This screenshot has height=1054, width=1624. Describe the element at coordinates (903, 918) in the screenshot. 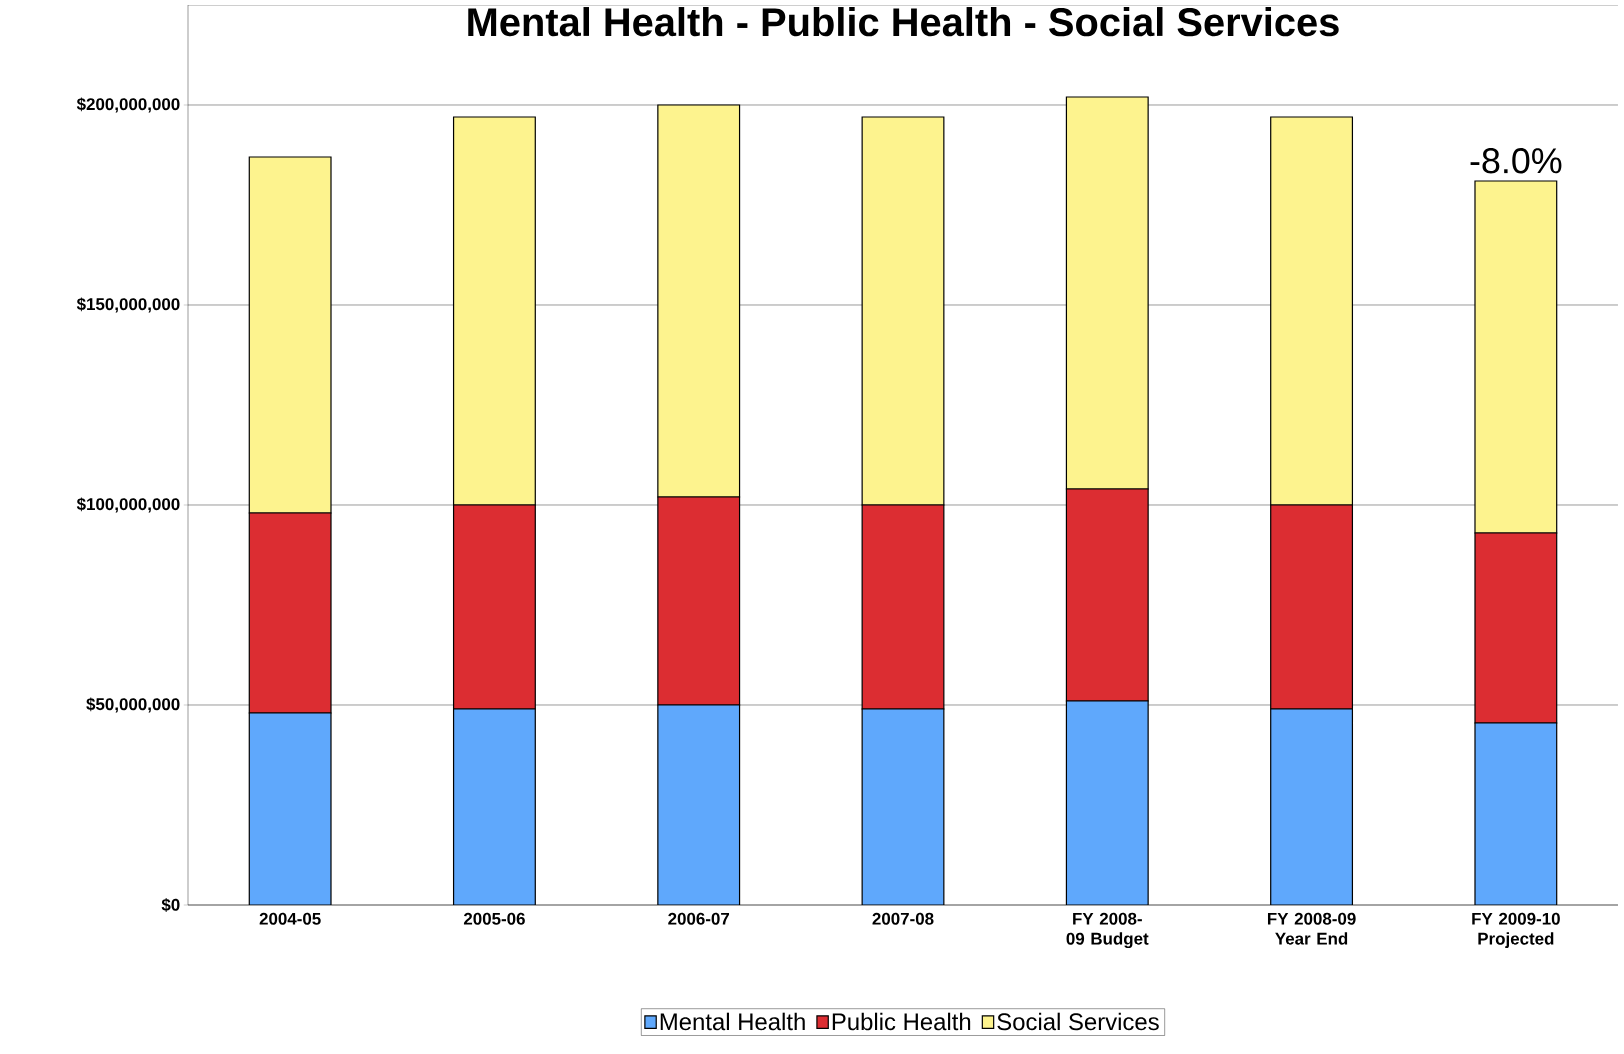

I see `x-tick-label: 2007-08` at that location.